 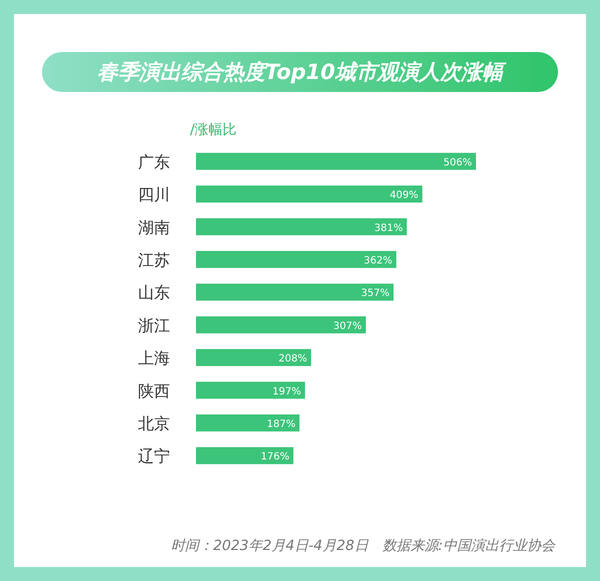 I want to click on y-axis-title: /涨幅比, so click(x=213, y=130).